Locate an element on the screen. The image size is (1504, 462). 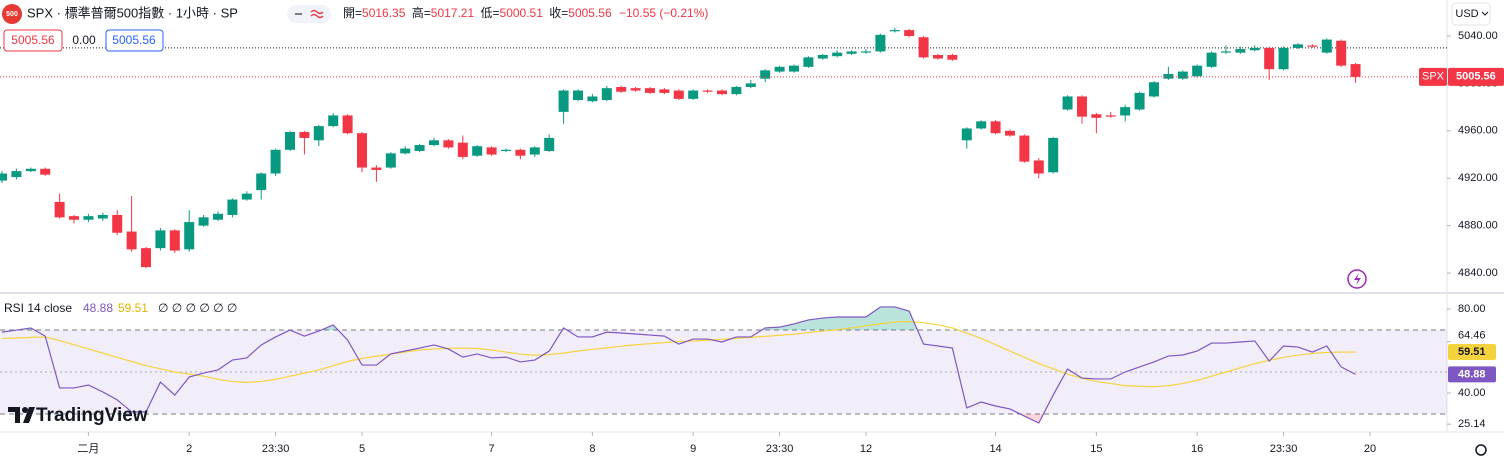
x-tick-label: 20 is located at coordinates (1370, 449).